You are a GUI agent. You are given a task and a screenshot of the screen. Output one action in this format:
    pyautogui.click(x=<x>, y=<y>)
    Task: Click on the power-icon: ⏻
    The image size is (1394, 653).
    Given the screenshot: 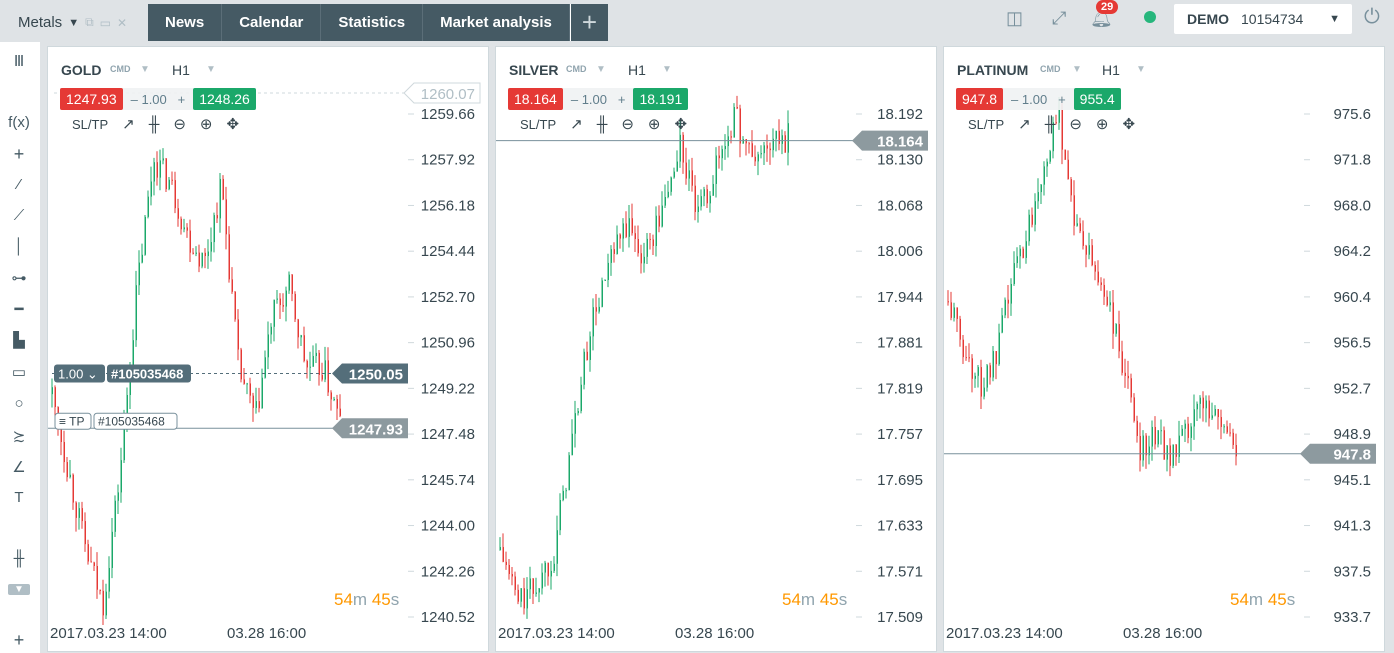 What is the action you would take?
    pyautogui.click(x=1372, y=17)
    